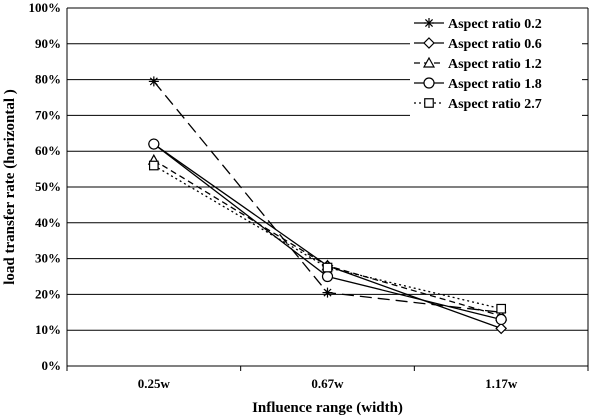  What do you see at coordinates (48, 222) in the screenshot?
I see `y-tick-label: 40%` at bounding box center [48, 222].